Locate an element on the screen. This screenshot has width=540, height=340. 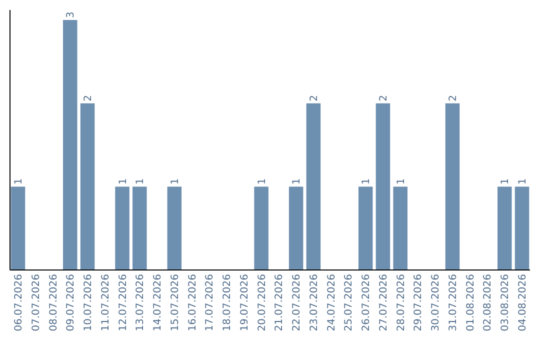
x-tick-label: 03.08.2026 is located at coordinates (506, 303).